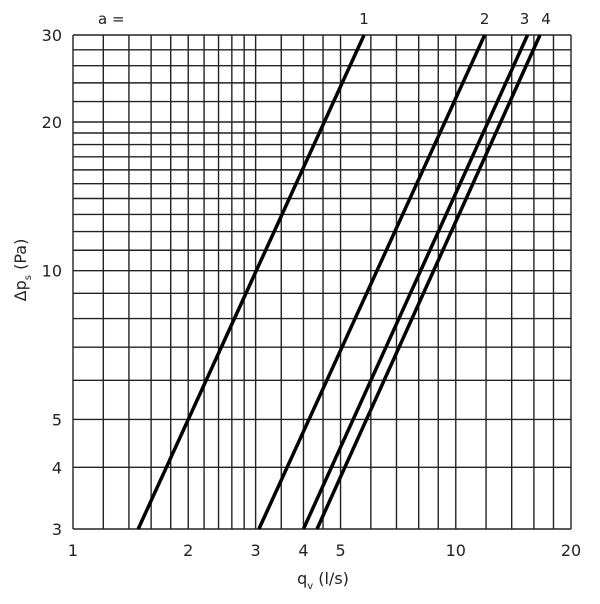 This screenshot has width=600, height=604. I want to click on x-tick-label: 1, so click(73, 550).